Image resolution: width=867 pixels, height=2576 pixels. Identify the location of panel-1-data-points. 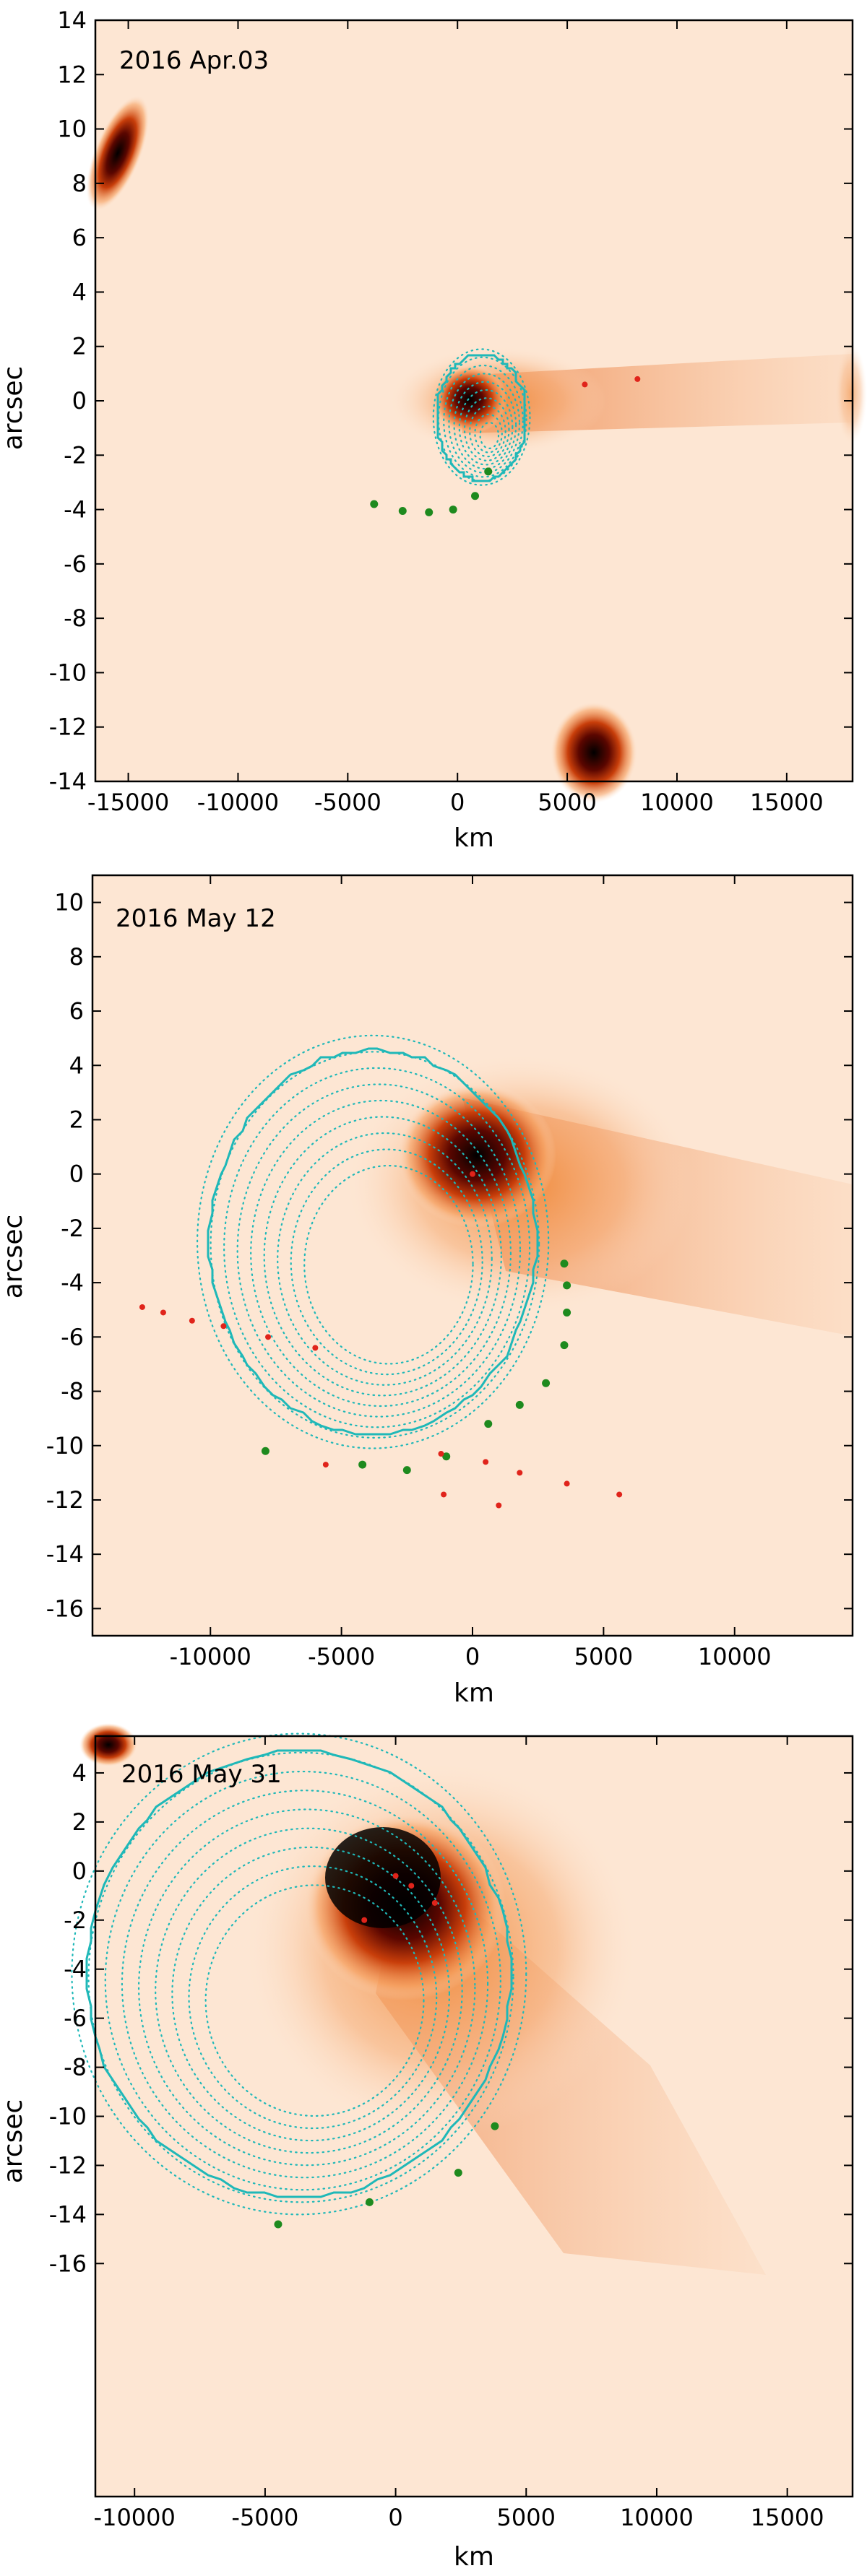
(505, 446).